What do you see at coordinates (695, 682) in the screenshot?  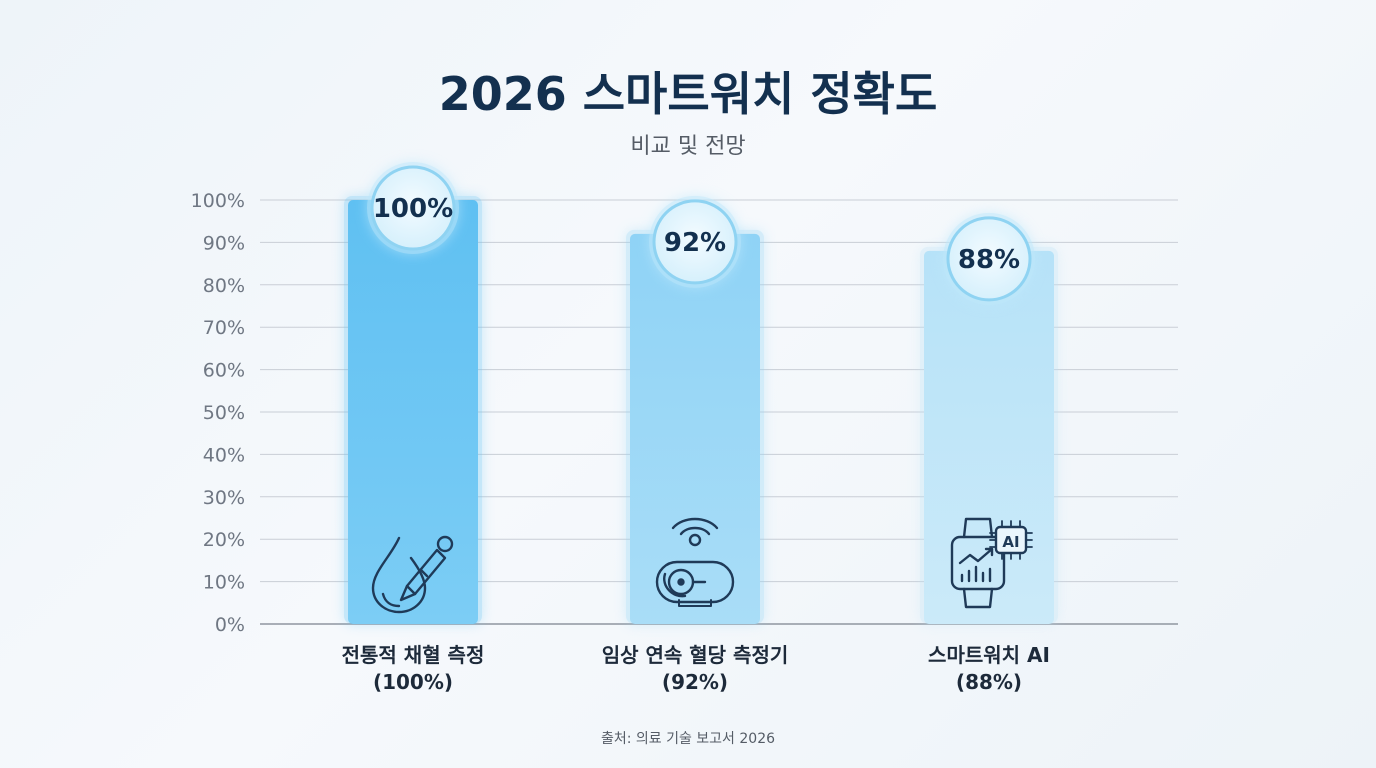 I see `category-sublabel: (92%)` at bounding box center [695, 682].